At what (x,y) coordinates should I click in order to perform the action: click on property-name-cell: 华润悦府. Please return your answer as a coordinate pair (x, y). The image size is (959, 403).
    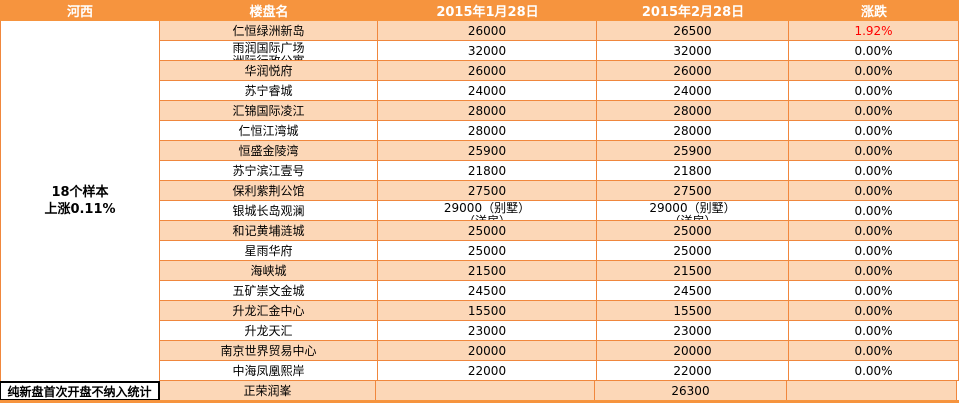
    Looking at the image, I should click on (269, 70).